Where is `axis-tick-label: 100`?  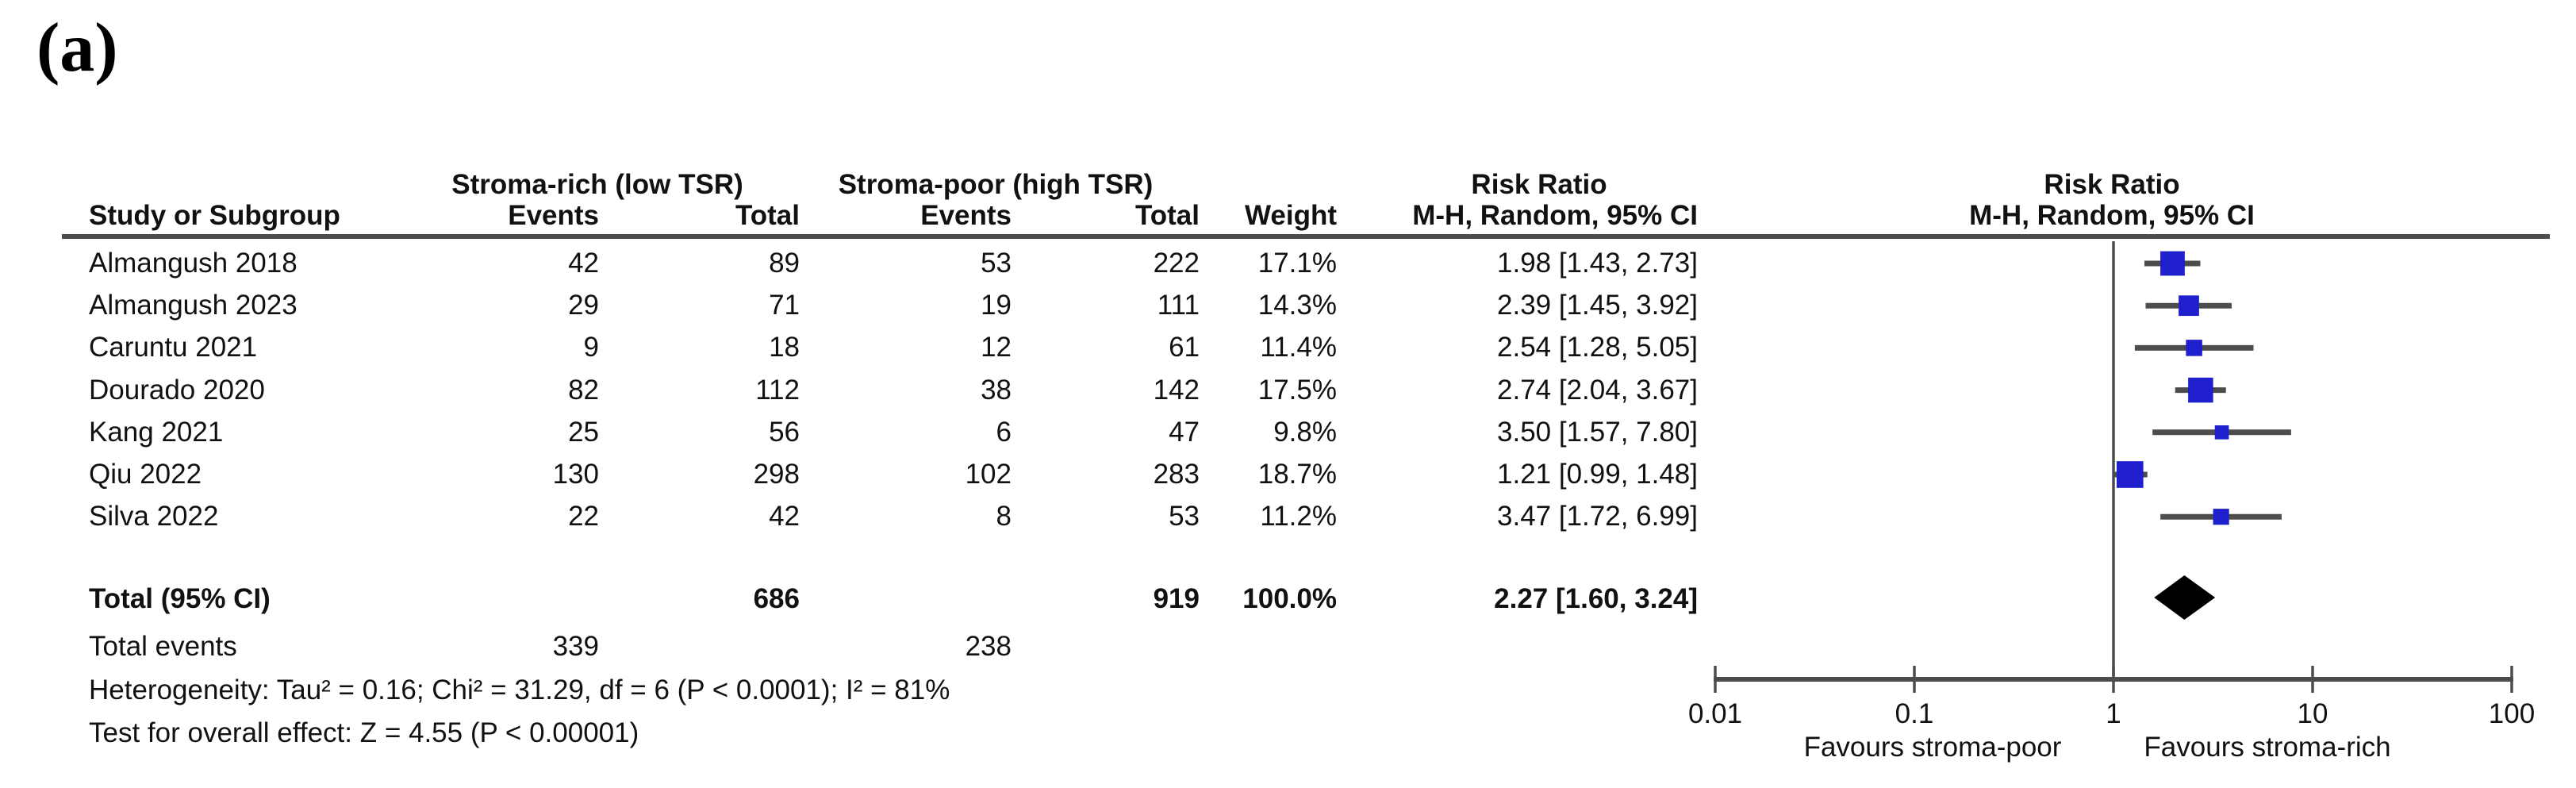
axis-tick-label: 100 is located at coordinates (2512, 714).